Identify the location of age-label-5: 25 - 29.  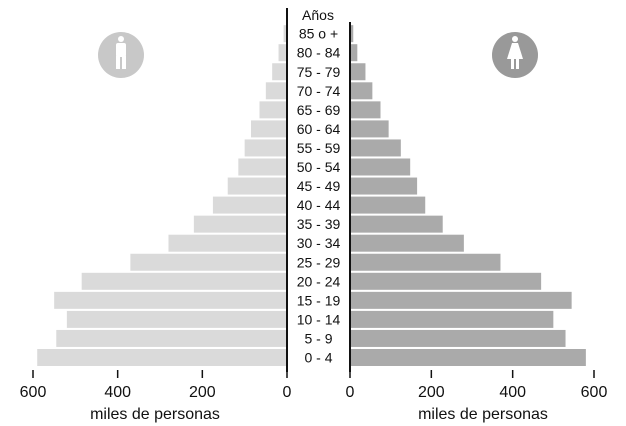
(319, 262).